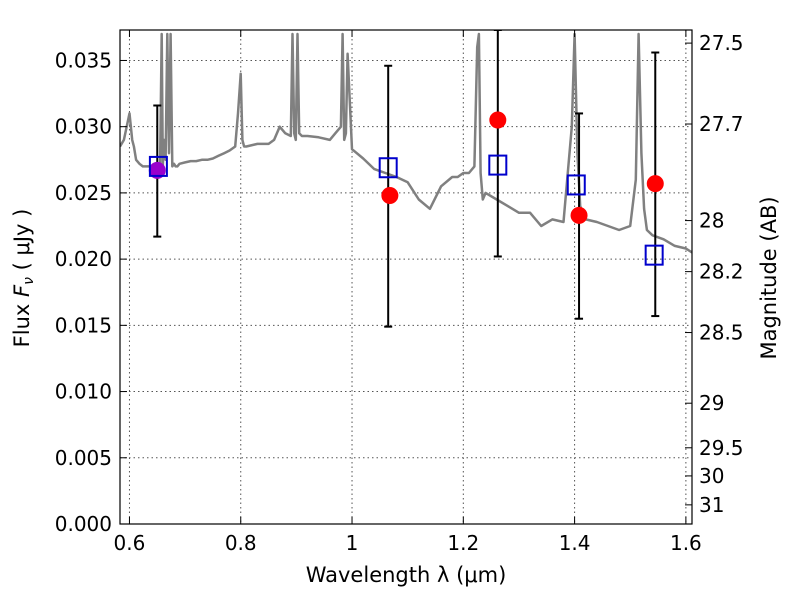 This screenshot has height=600, width=800. Describe the element at coordinates (721, 272) in the screenshot. I see `y2-tick-label: 28.2` at that location.